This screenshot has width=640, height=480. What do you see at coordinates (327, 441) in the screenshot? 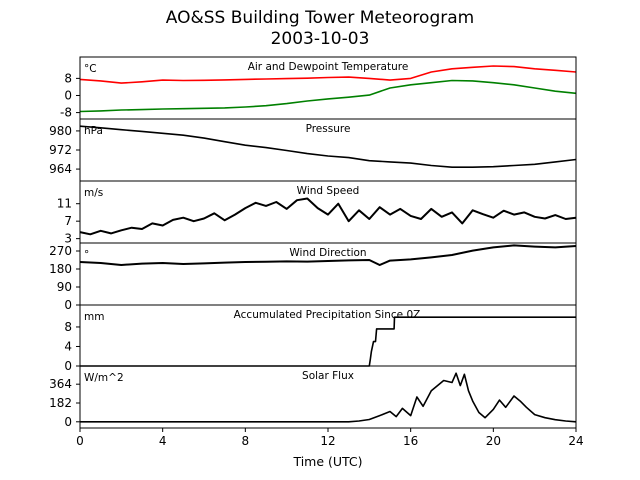
I see `x-tick-label: 12` at bounding box center [327, 441].